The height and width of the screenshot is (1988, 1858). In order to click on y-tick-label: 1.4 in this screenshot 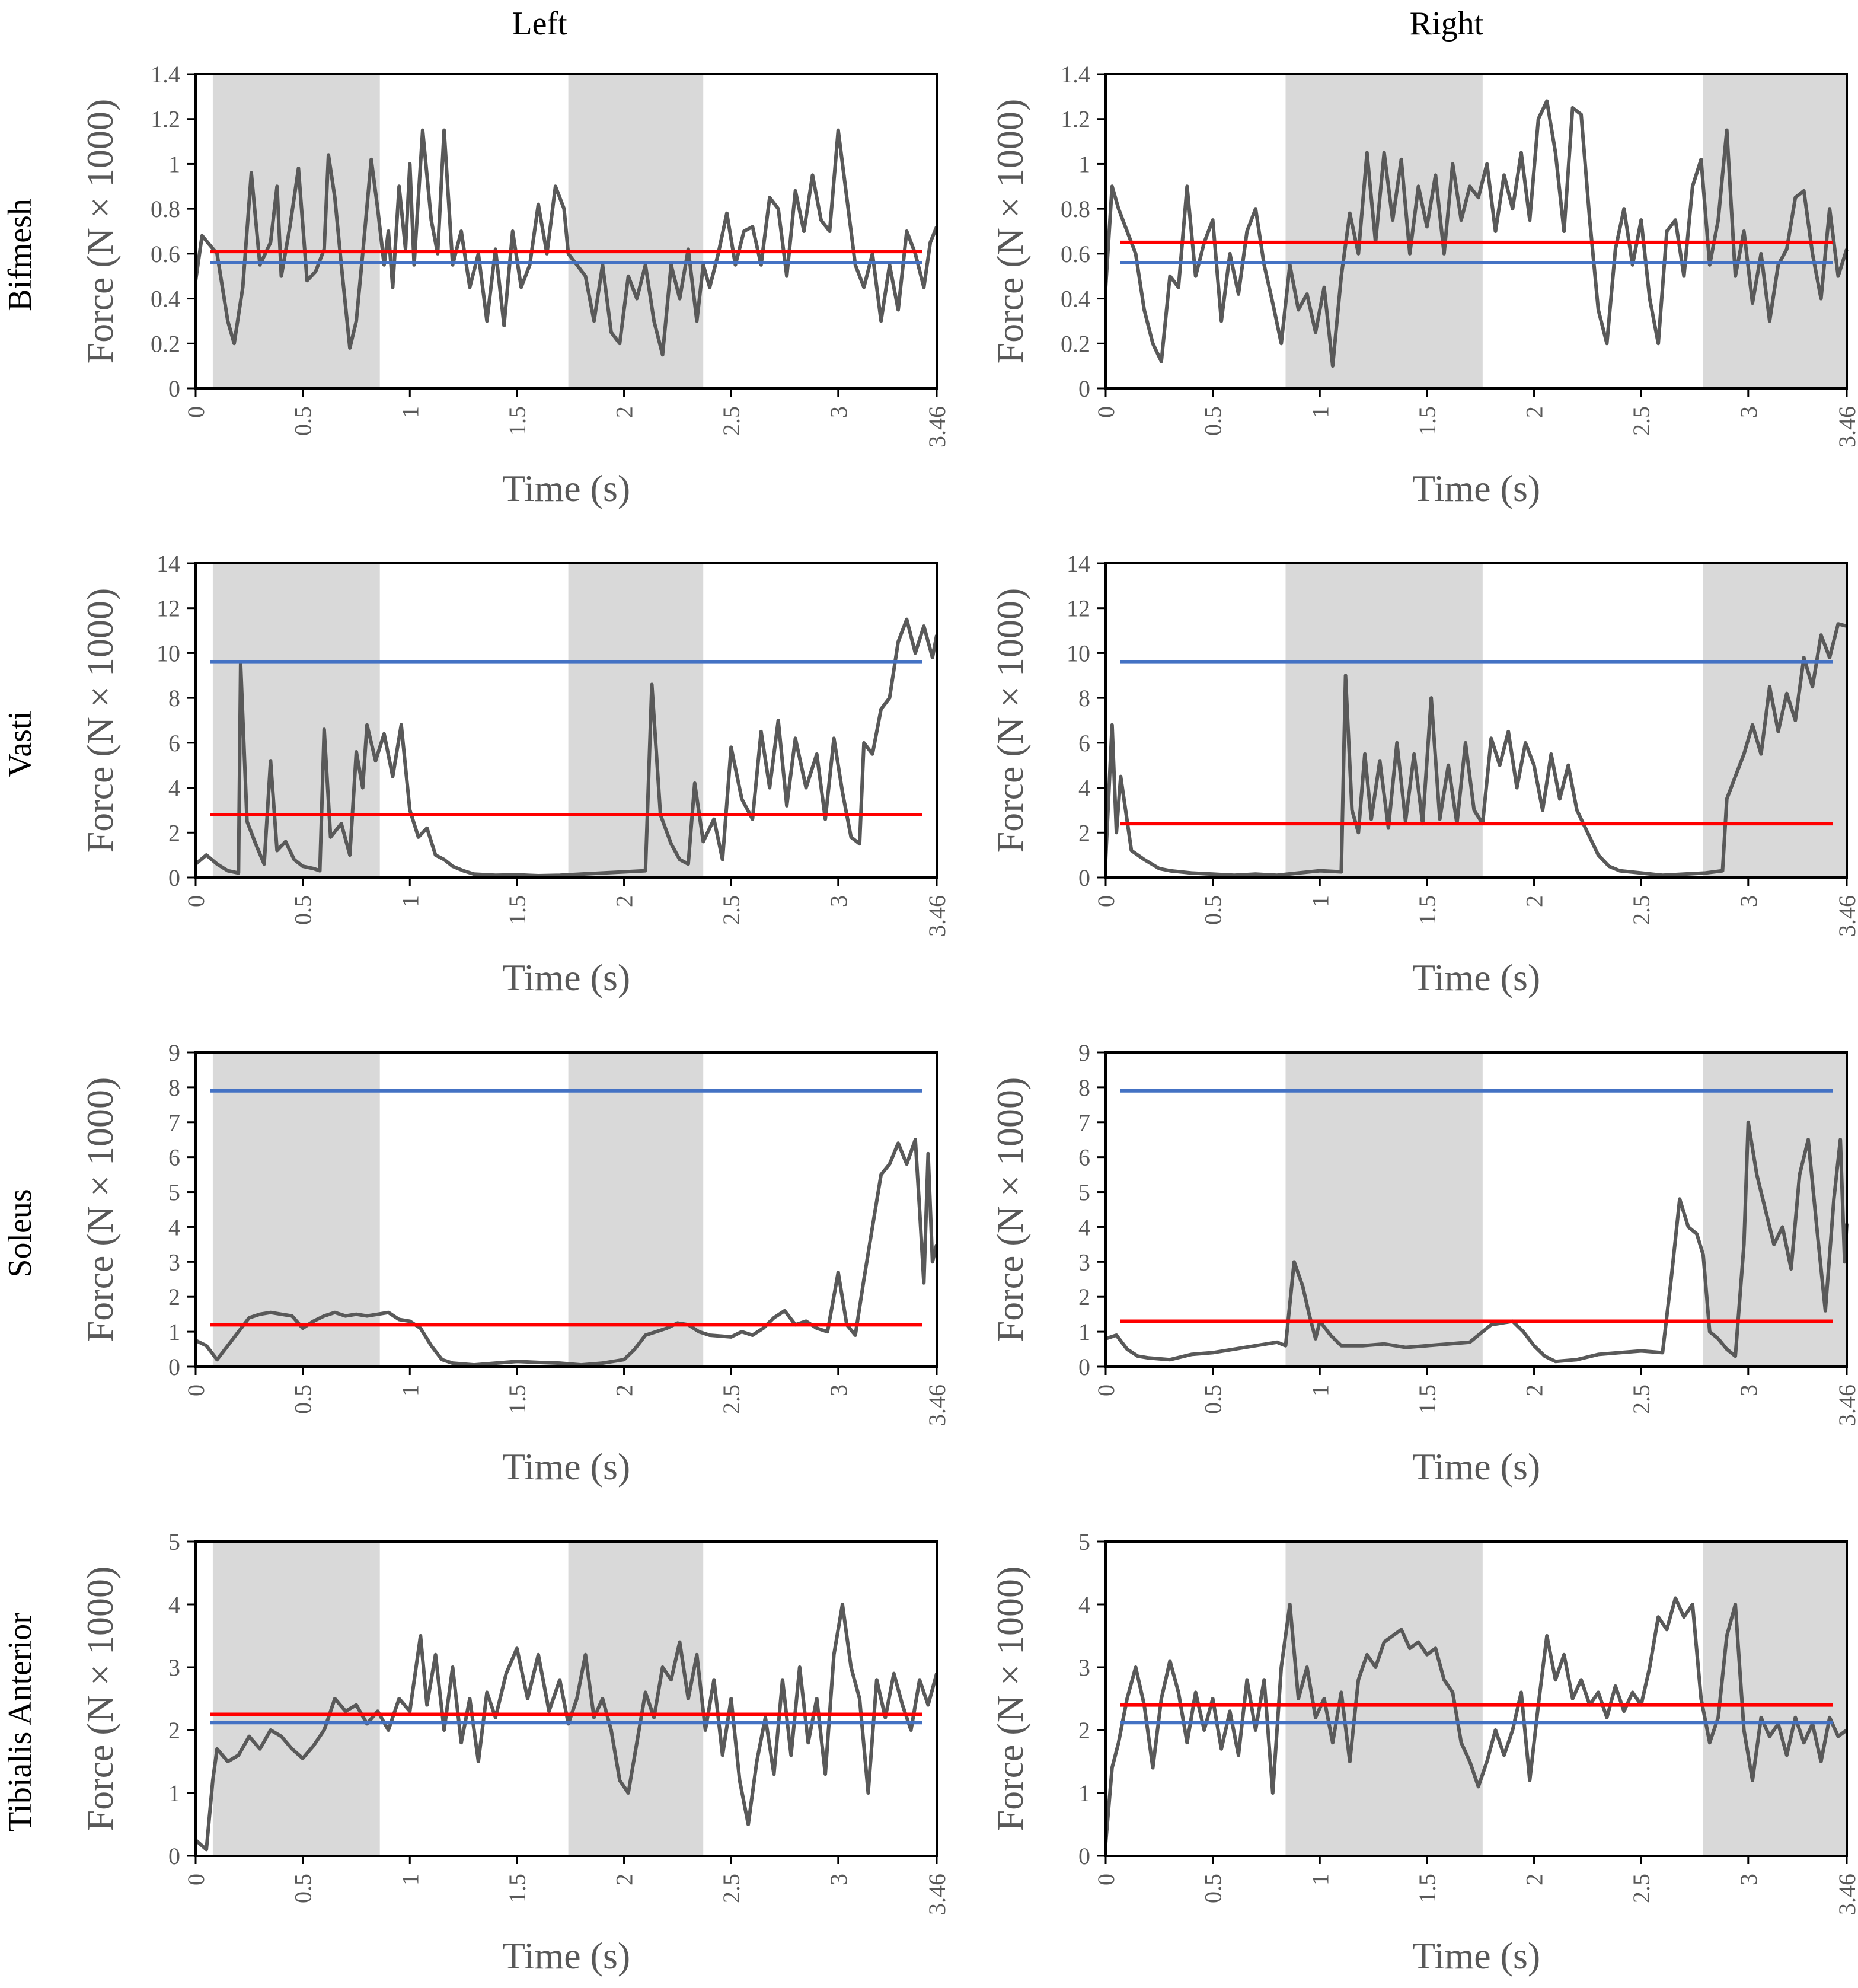, I will do `click(1075, 74)`.